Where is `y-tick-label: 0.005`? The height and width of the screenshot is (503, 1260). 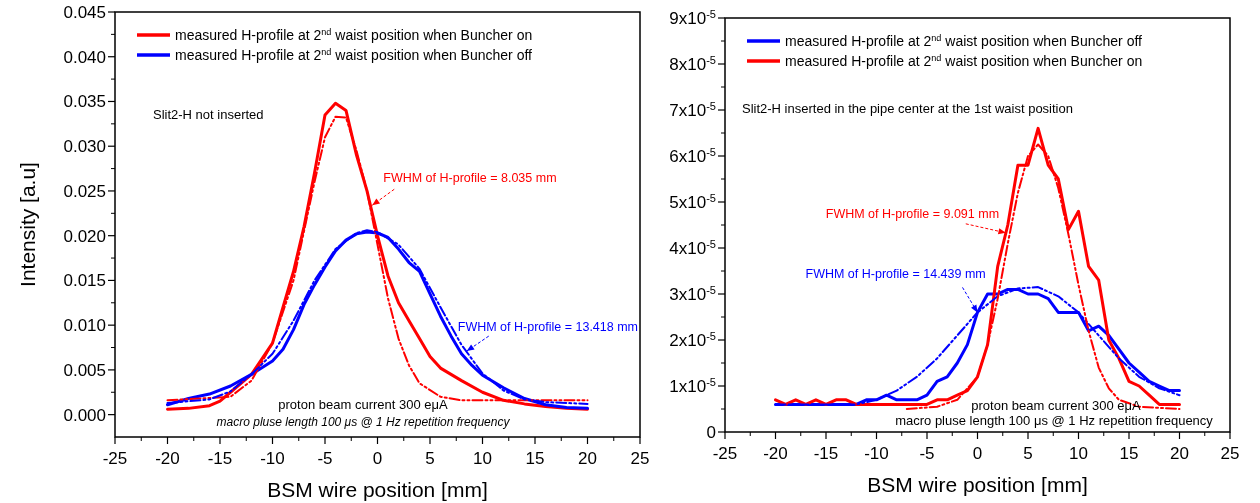
y-tick-label: 0.005 is located at coordinates (84, 370).